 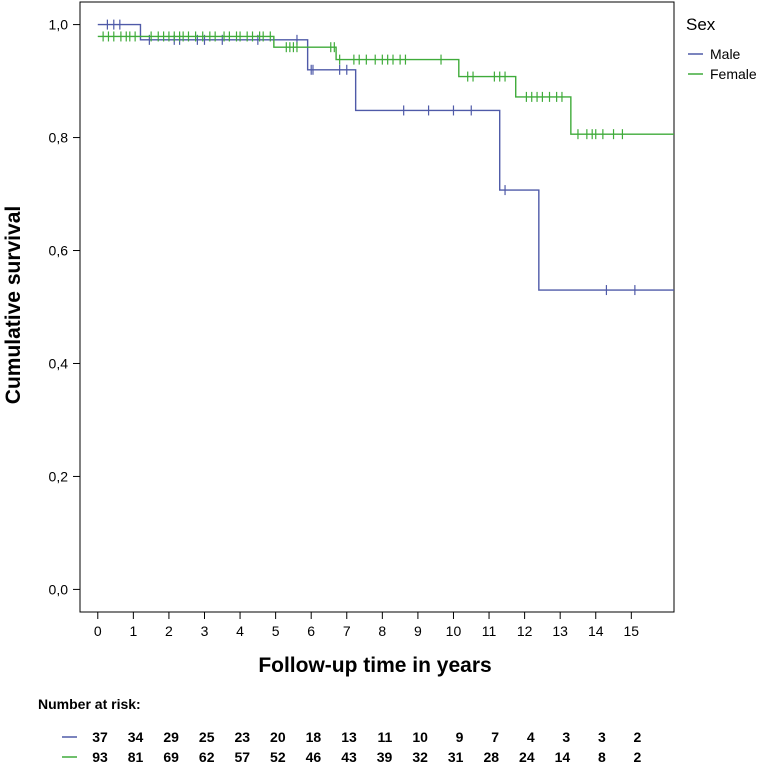 What do you see at coordinates (638, 756) in the screenshot?
I see `risk-value-female: 2` at bounding box center [638, 756].